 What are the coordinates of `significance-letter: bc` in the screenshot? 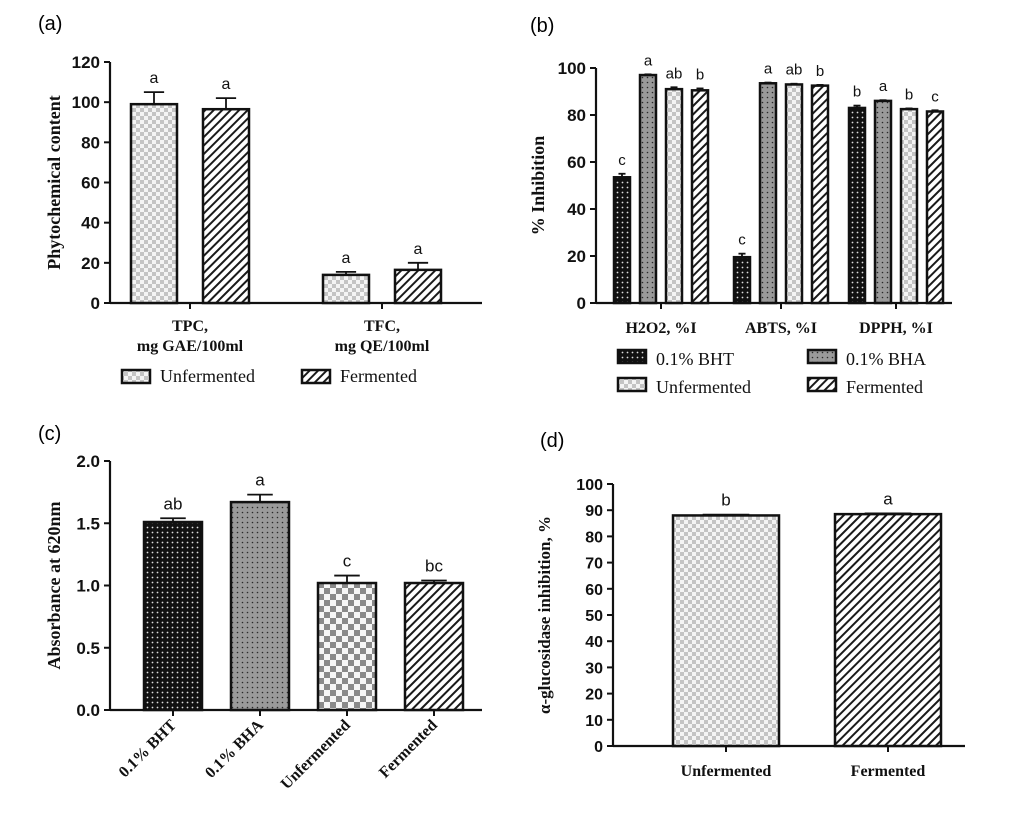 It's located at (434, 566).